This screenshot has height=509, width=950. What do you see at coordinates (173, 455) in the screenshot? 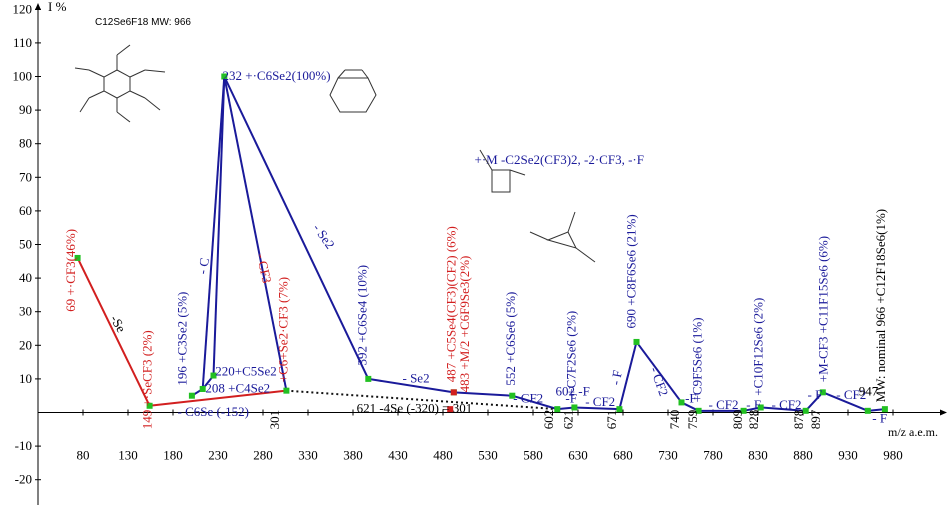
I see `x-tick-label: 180` at bounding box center [173, 455].